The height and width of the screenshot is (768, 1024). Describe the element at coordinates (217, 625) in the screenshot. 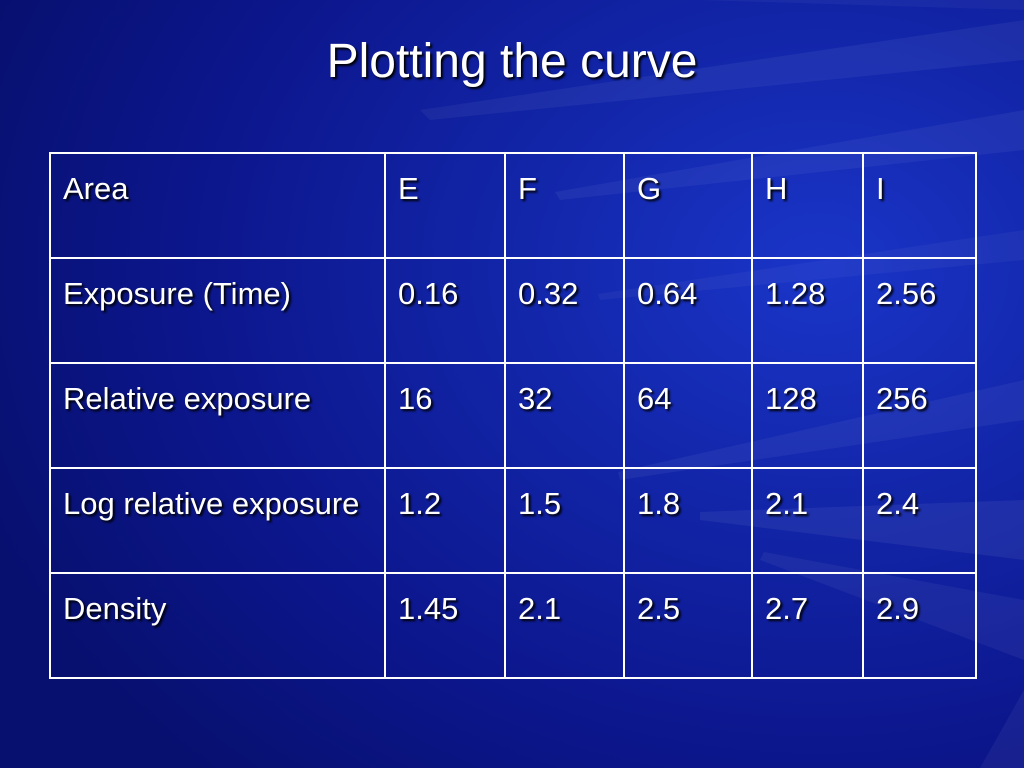

I see `row-label: Density` at that location.